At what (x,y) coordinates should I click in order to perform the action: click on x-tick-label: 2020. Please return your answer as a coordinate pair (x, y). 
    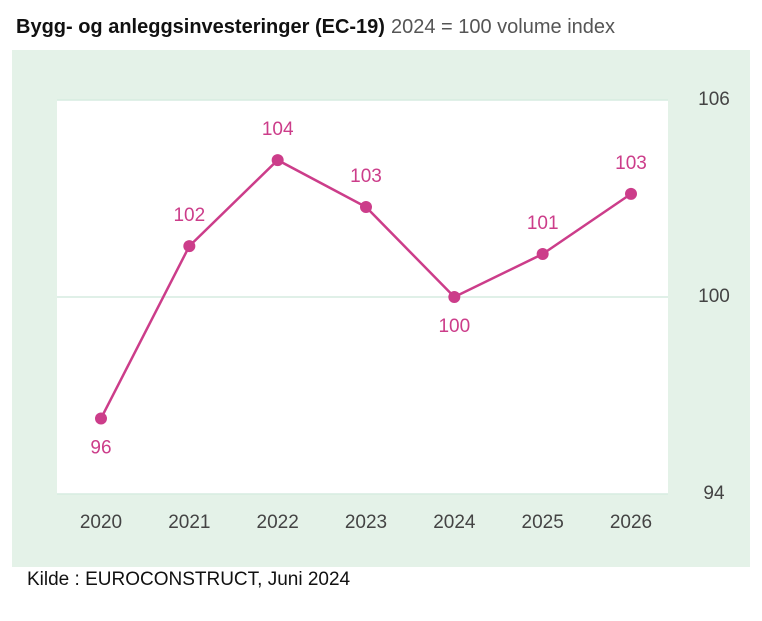
    Looking at the image, I should click on (101, 522).